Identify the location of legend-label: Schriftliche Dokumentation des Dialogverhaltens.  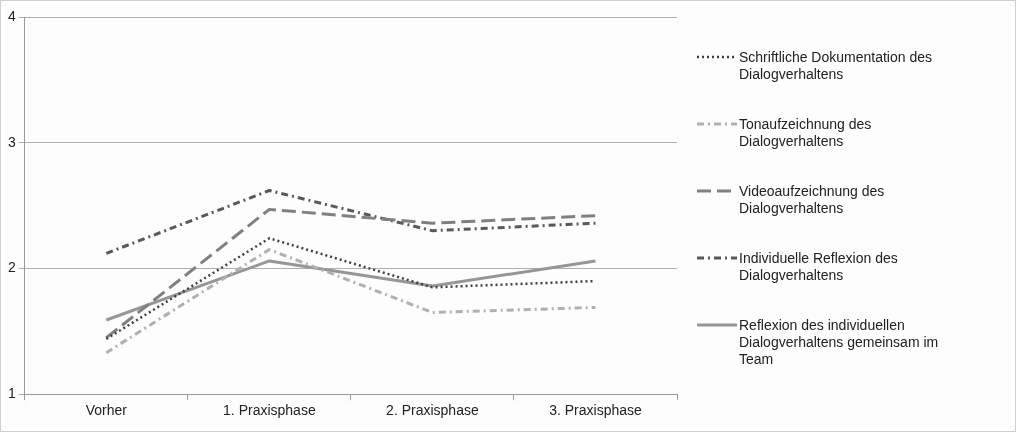
(836, 66).